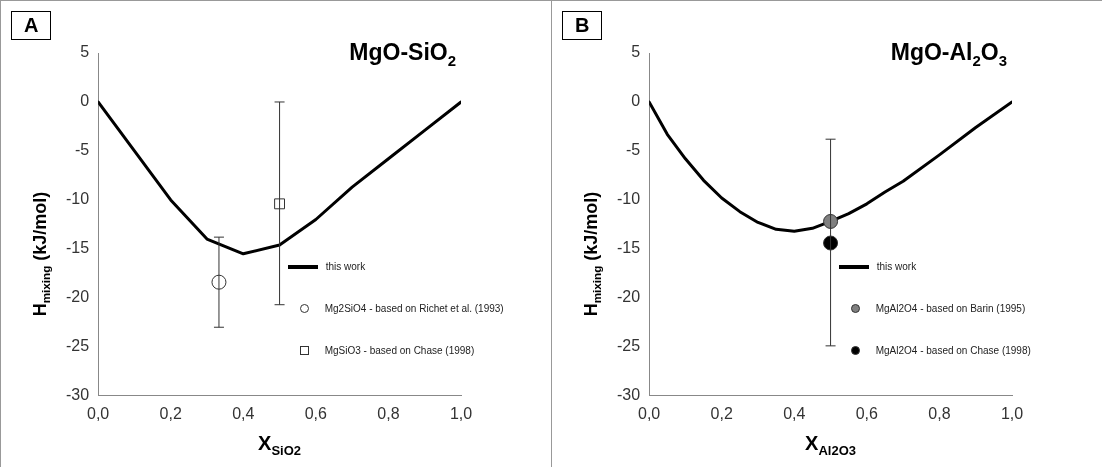  Describe the element at coordinates (402, 54) in the screenshot. I see `chart-title: MgO-SiO$_{2}$` at that location.